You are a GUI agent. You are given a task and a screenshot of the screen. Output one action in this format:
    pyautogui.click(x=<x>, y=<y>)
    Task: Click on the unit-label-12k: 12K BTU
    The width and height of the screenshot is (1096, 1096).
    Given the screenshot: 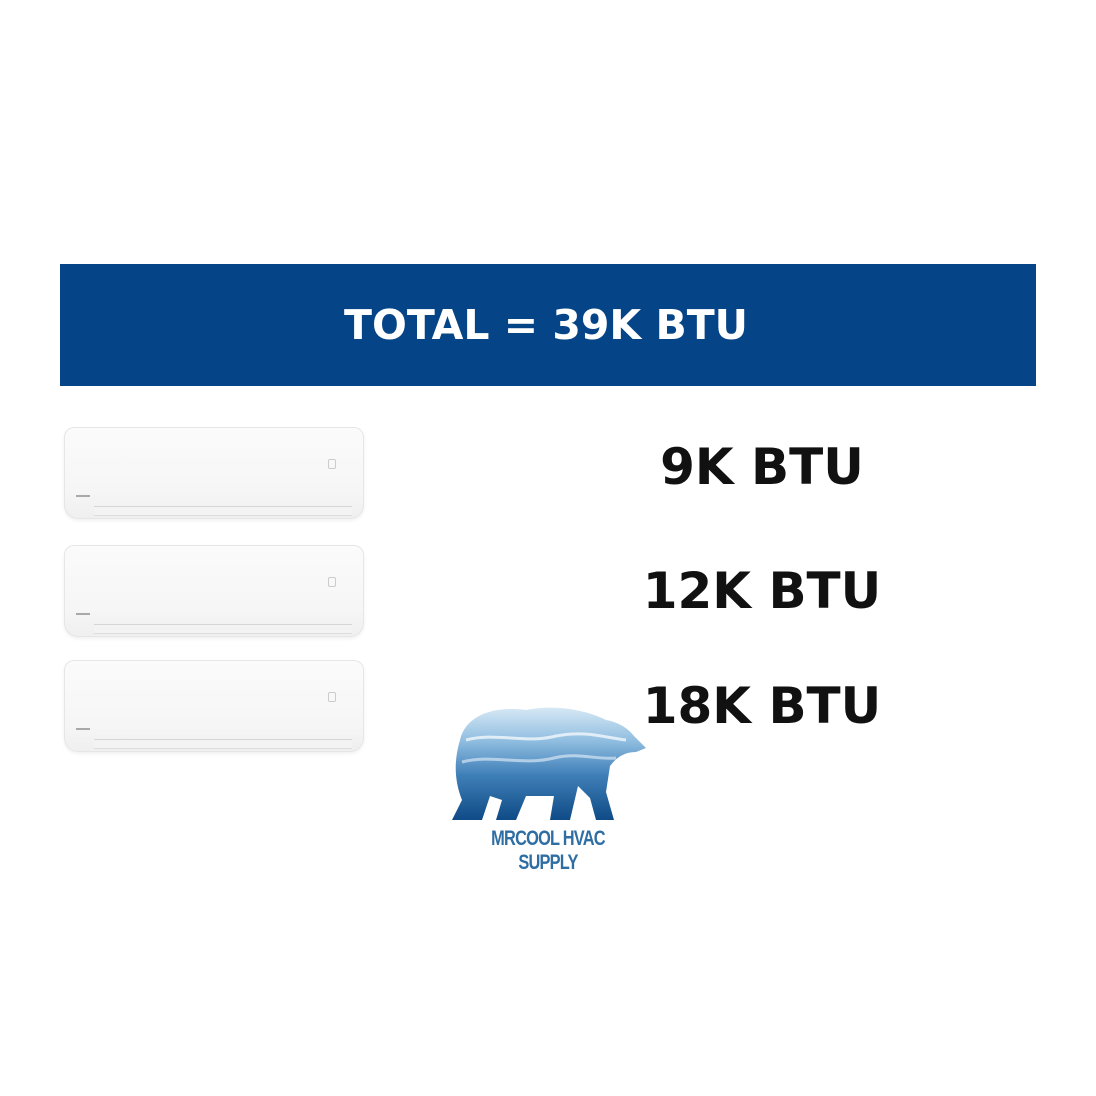 What is the action you would take?
    pyautogui.click(x=762, y=591)
    